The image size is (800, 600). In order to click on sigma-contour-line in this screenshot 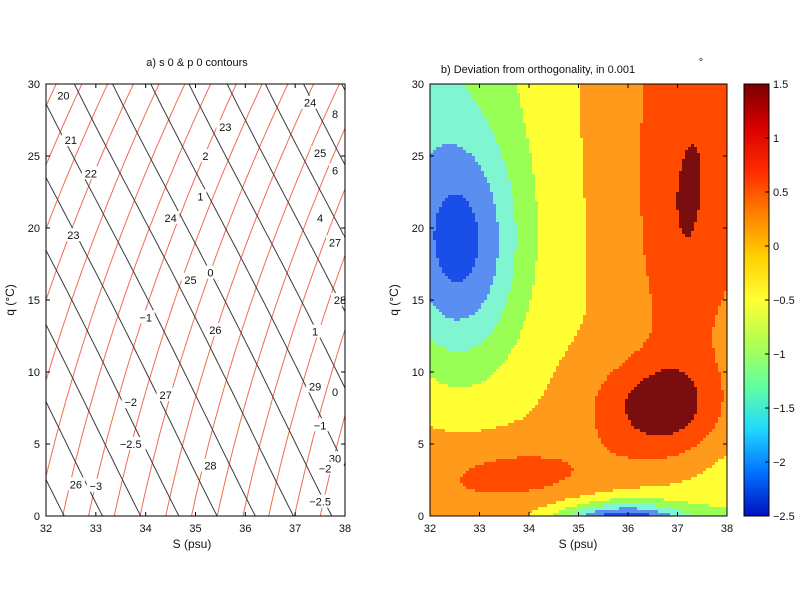, I will do `click(319, 422)`.